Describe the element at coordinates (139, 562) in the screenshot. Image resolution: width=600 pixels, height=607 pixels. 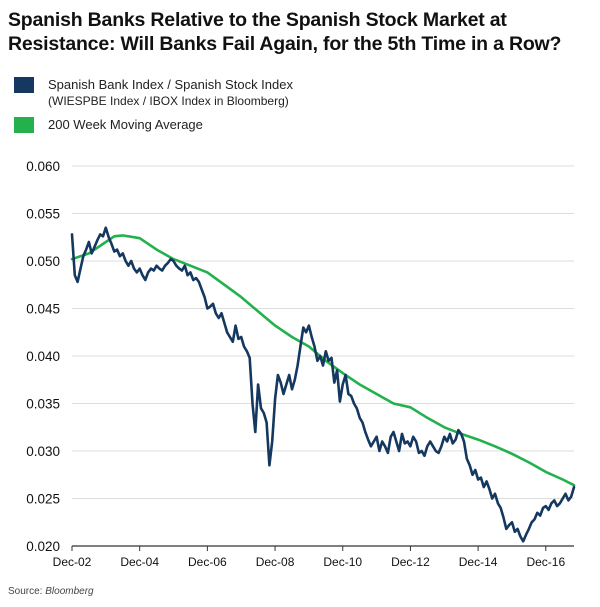
I see `x-tick-label-Dec-04: Dec-04` at that location.